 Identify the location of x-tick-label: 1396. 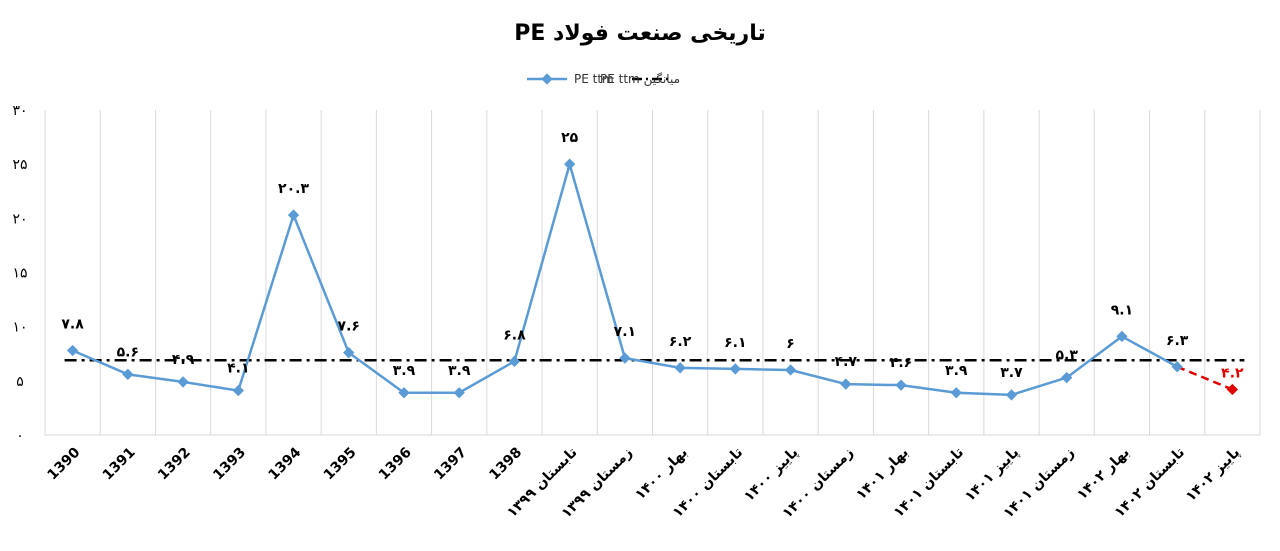
(395, 464).